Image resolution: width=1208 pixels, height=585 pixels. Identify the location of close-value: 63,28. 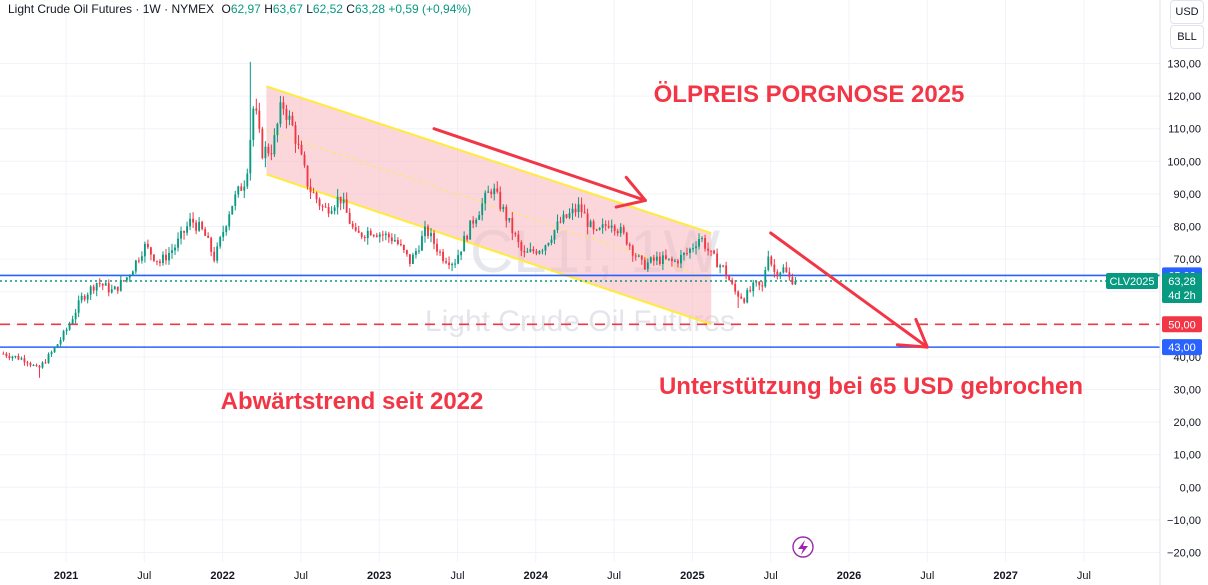
(369, 9).